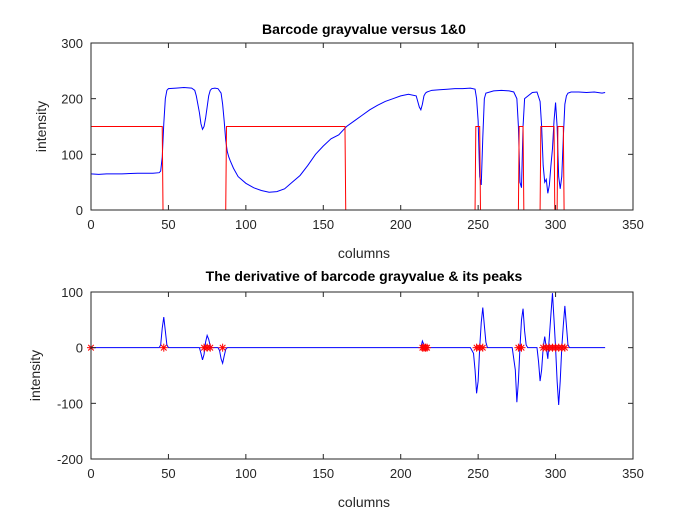 This screenshot has width=700, height=525. I want to click on subplot-1-xtick-label: 100, so click(246, 224).